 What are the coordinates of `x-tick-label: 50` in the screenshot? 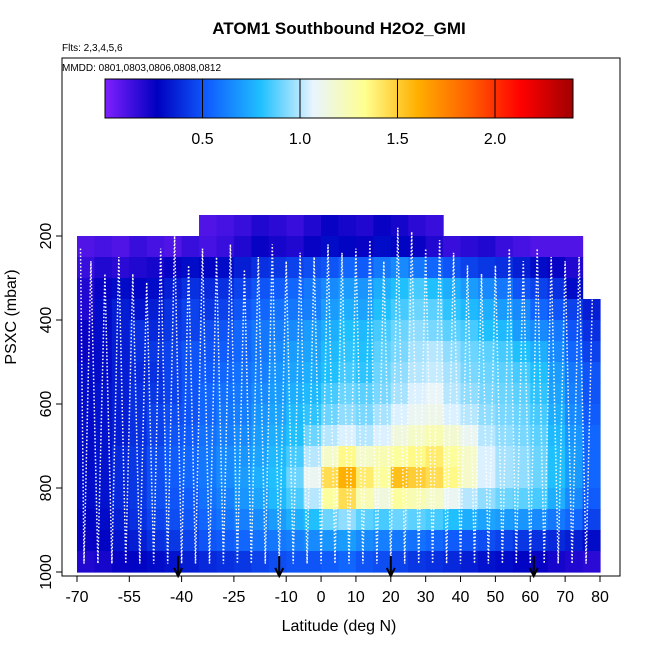 It's located at (496, 597).